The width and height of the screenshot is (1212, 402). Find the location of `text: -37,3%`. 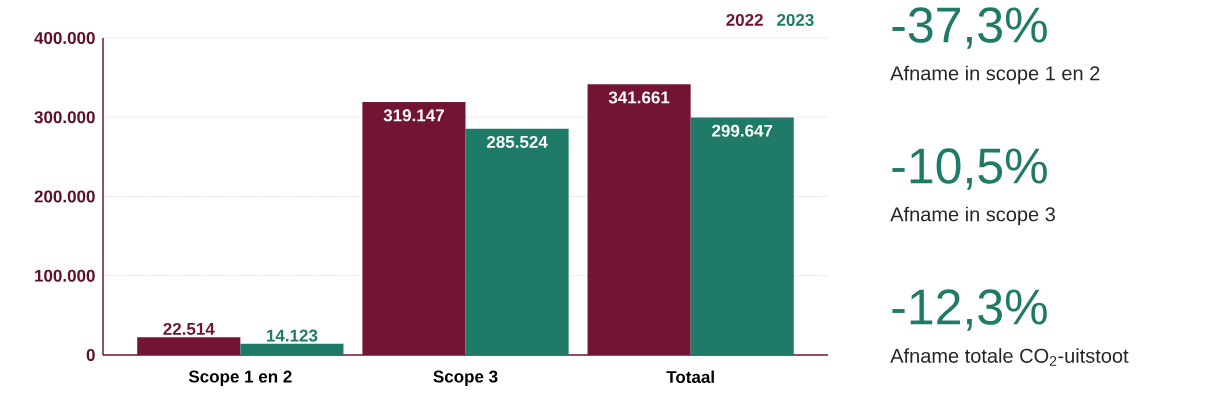

text: -37,3% is located at coordinates (969, 28).